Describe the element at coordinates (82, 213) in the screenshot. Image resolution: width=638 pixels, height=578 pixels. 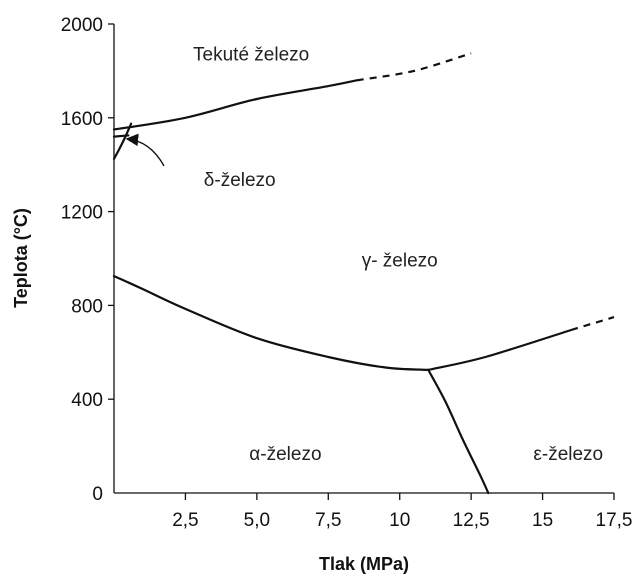
I see `y-tick-label: 1200` at that location.